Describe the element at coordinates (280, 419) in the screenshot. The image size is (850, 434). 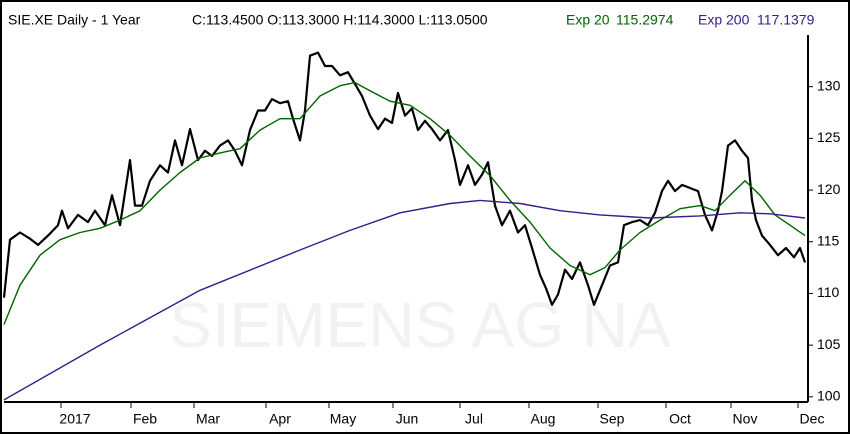
I see `x-tick-label: Apr` at that location.